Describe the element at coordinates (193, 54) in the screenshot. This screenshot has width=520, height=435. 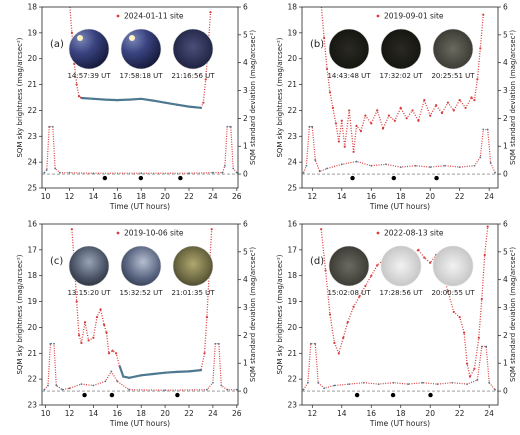
I see `sky-photo: 21:16:56 UT` at that location.